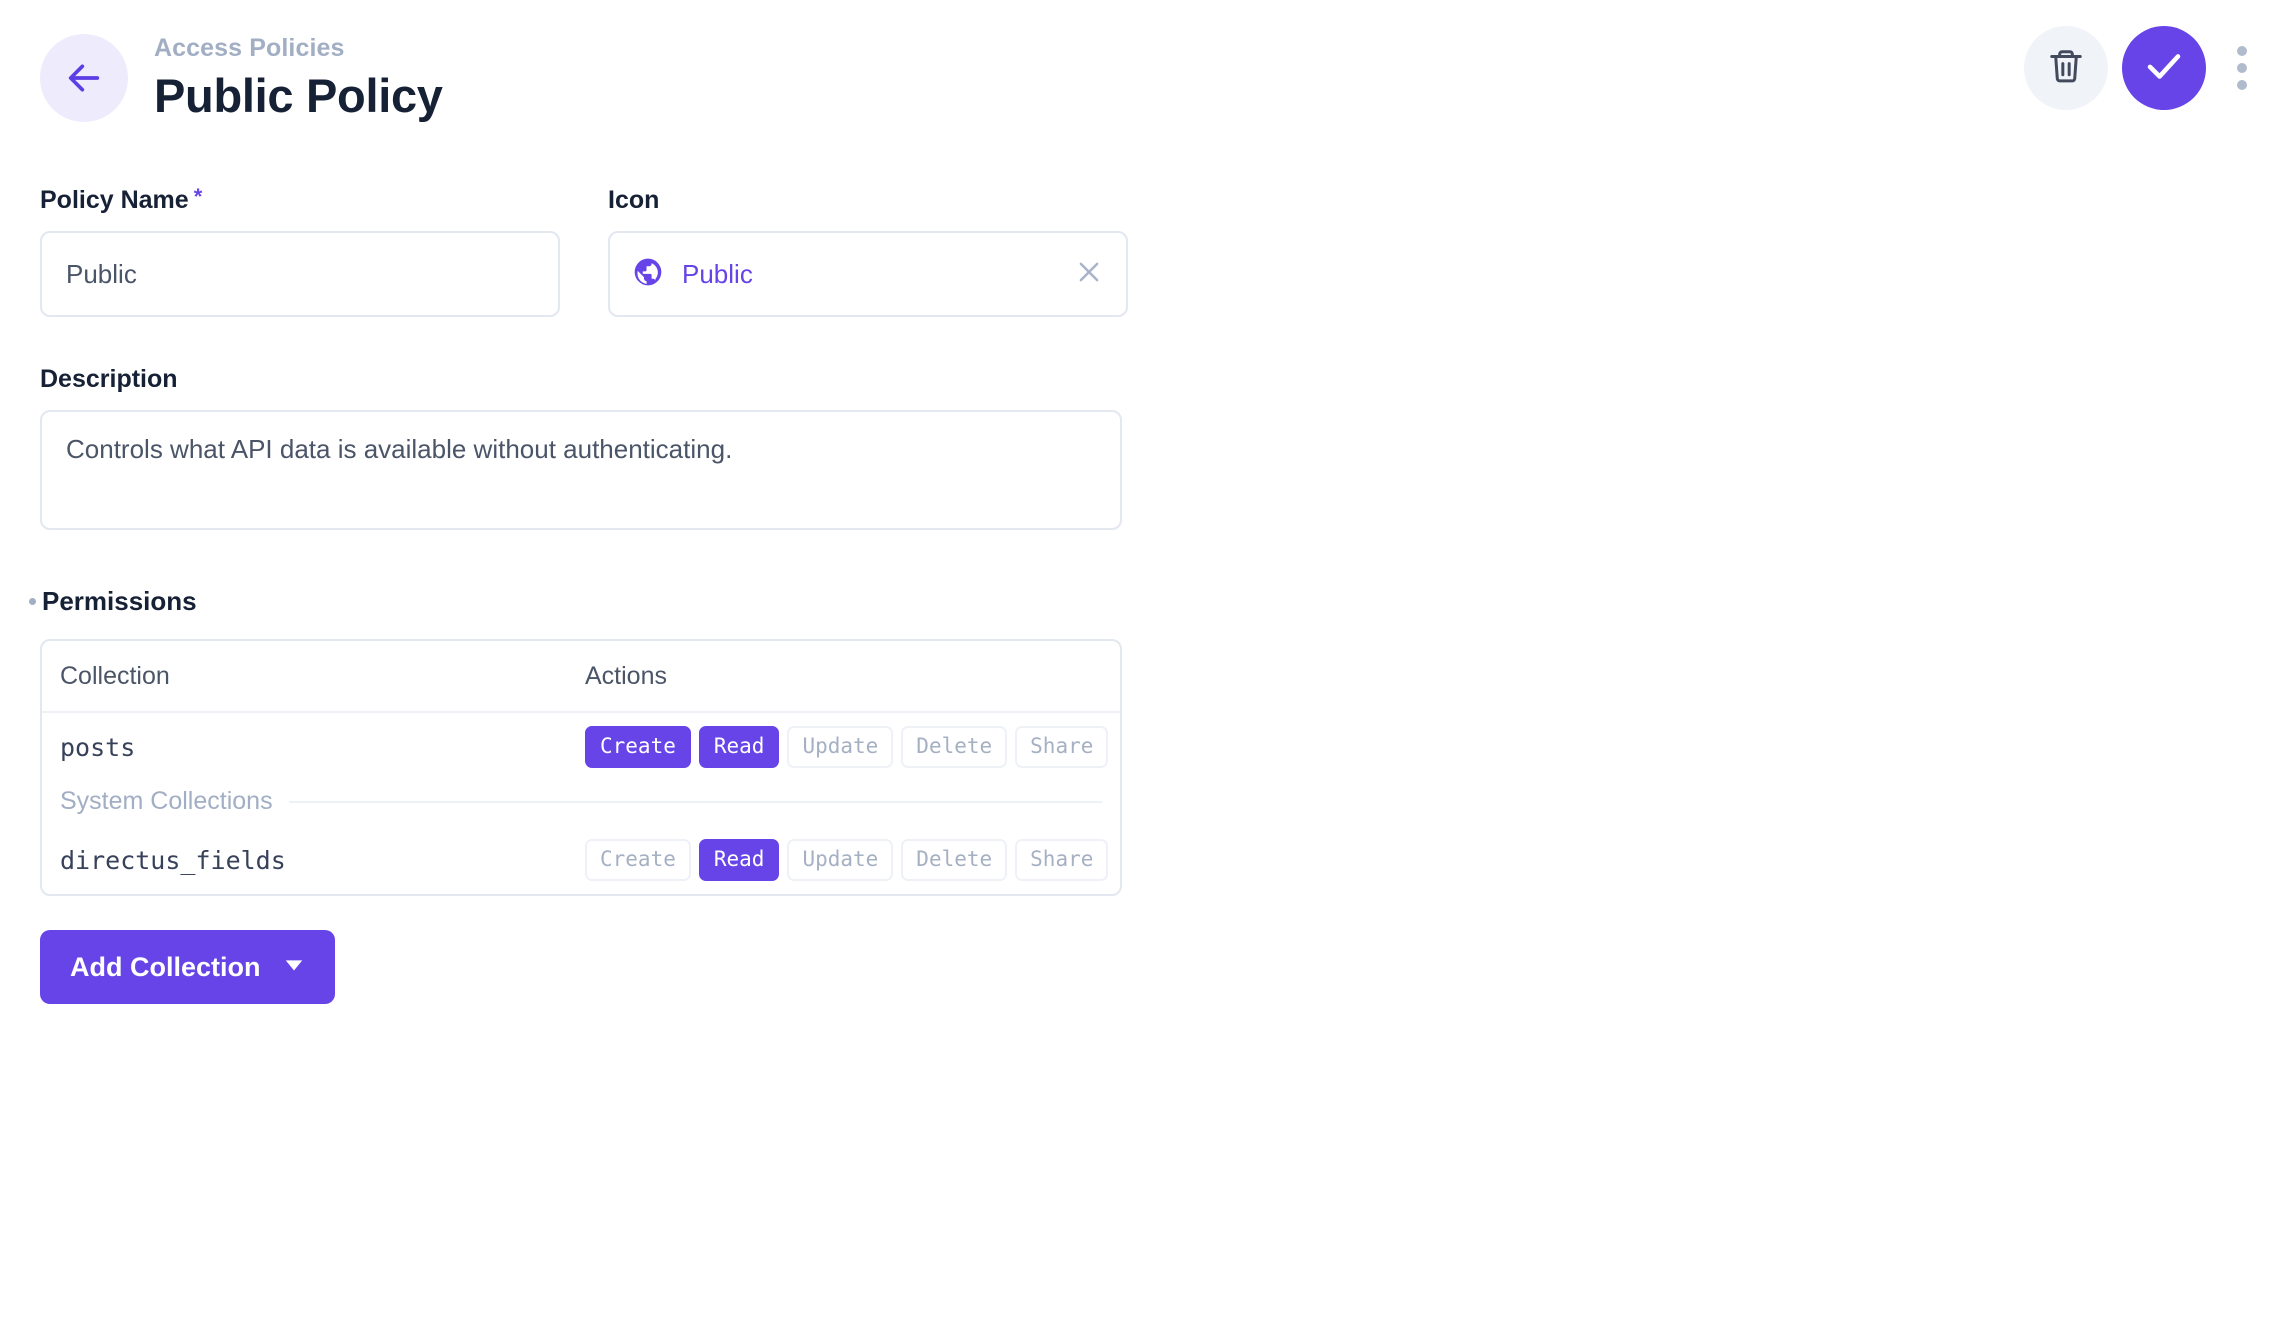 This screenshot has width=2290, height=1318. Describe the element at coordinates (300, 274) in the screenshot. I see `policy-name-input: Public` at that location.